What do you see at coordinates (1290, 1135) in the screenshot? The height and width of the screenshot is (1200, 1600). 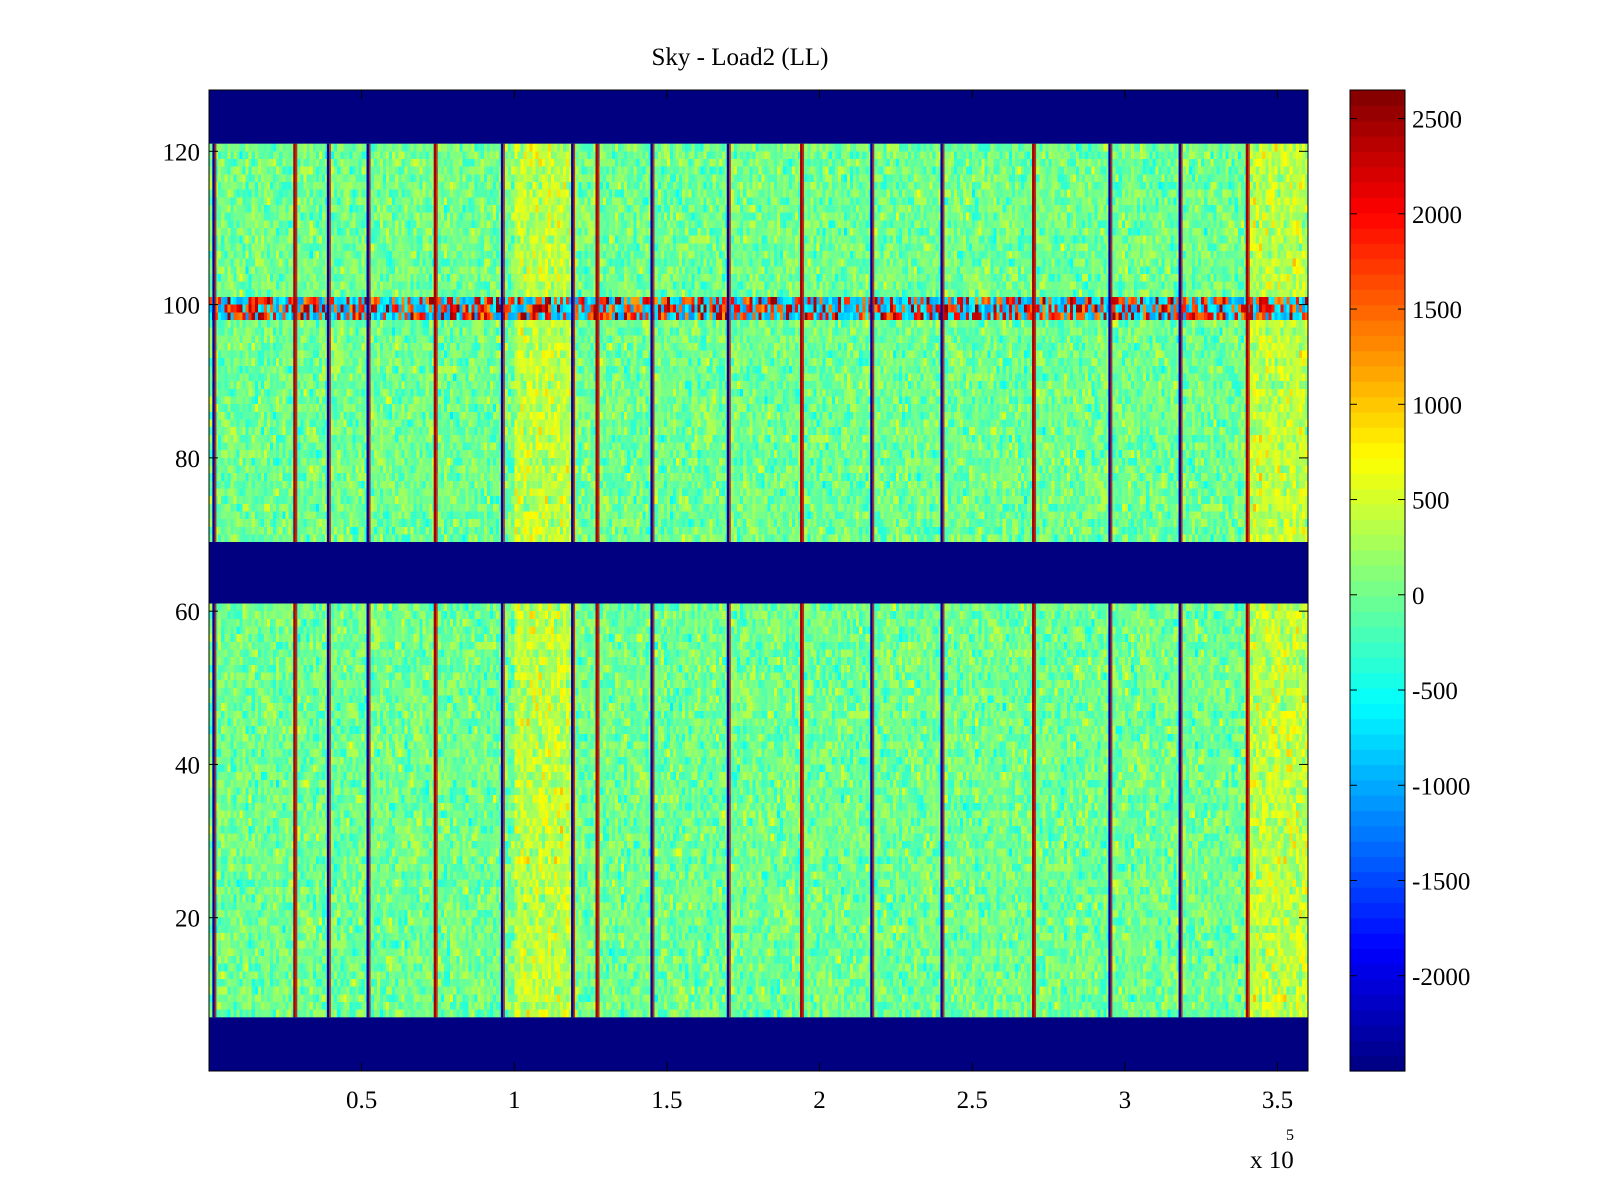 I see `x-axis-multiplier-exponent: 5` at bounding box center [1290, 1135].